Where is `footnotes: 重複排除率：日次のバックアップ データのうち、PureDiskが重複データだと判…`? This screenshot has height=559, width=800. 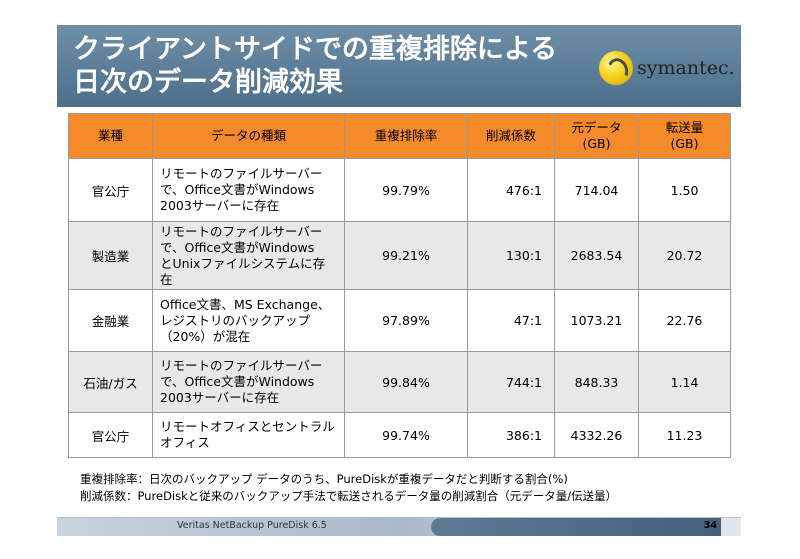 footnotes: 重複排除率：日次のバックアップ データのうち、PureDiskが重複データだと判… is located at coordinates (348, 488).